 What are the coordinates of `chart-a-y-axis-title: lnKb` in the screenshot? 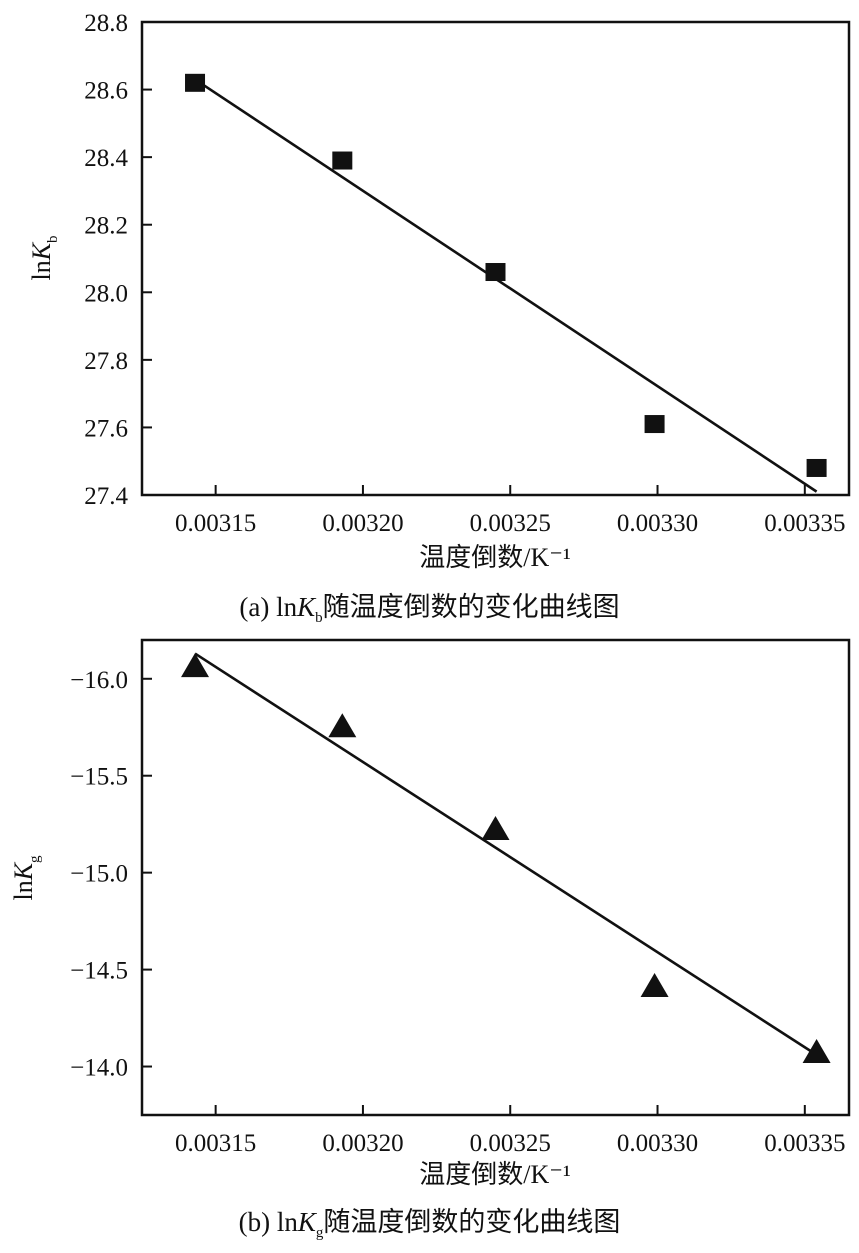 It's located at (44, 257).